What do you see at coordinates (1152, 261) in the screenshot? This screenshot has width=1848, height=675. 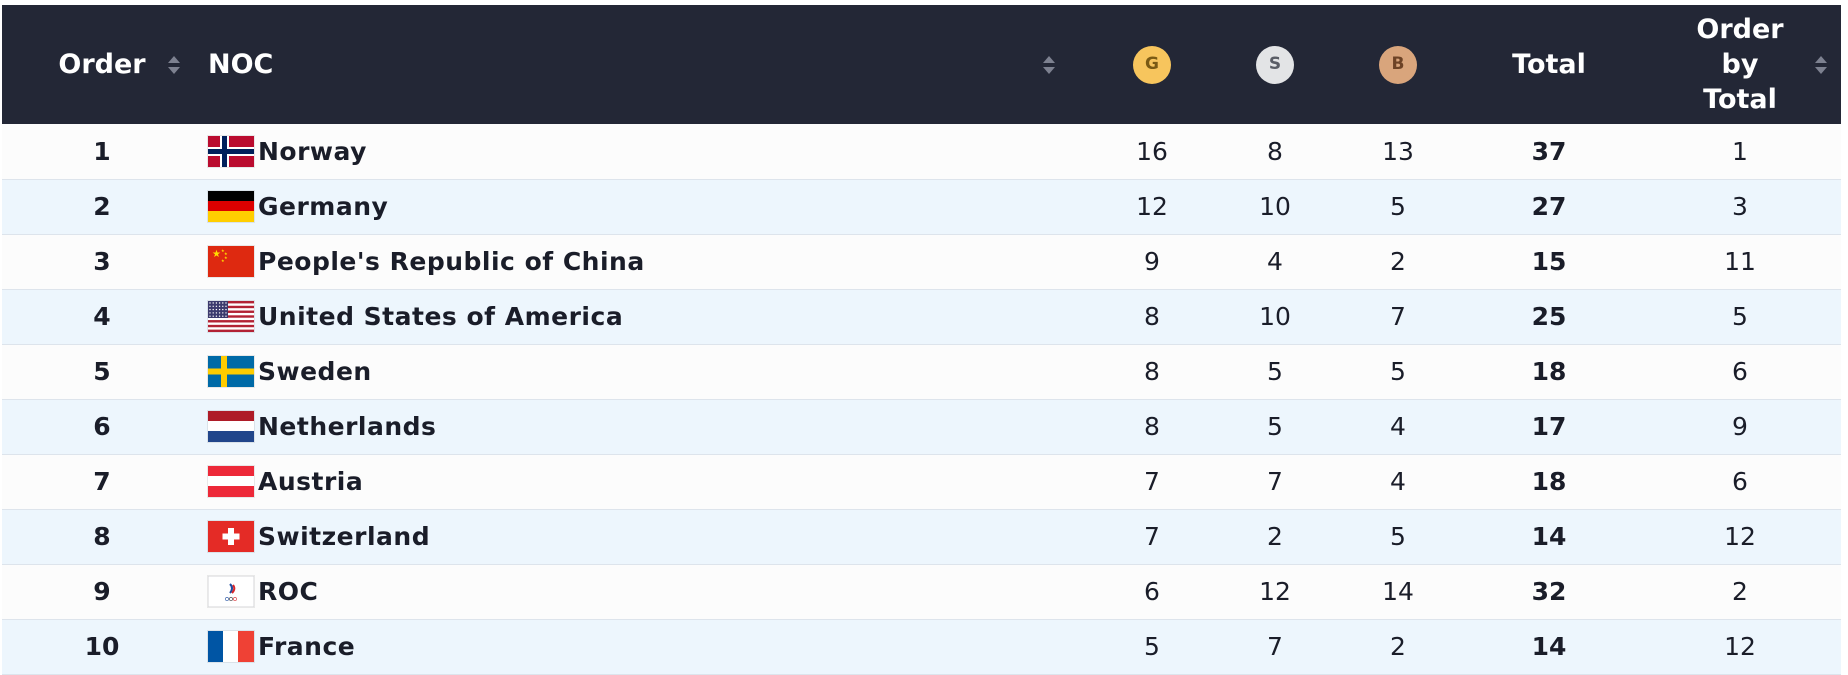 I see `gold-count: 9` at bounding box center [1152, 261].